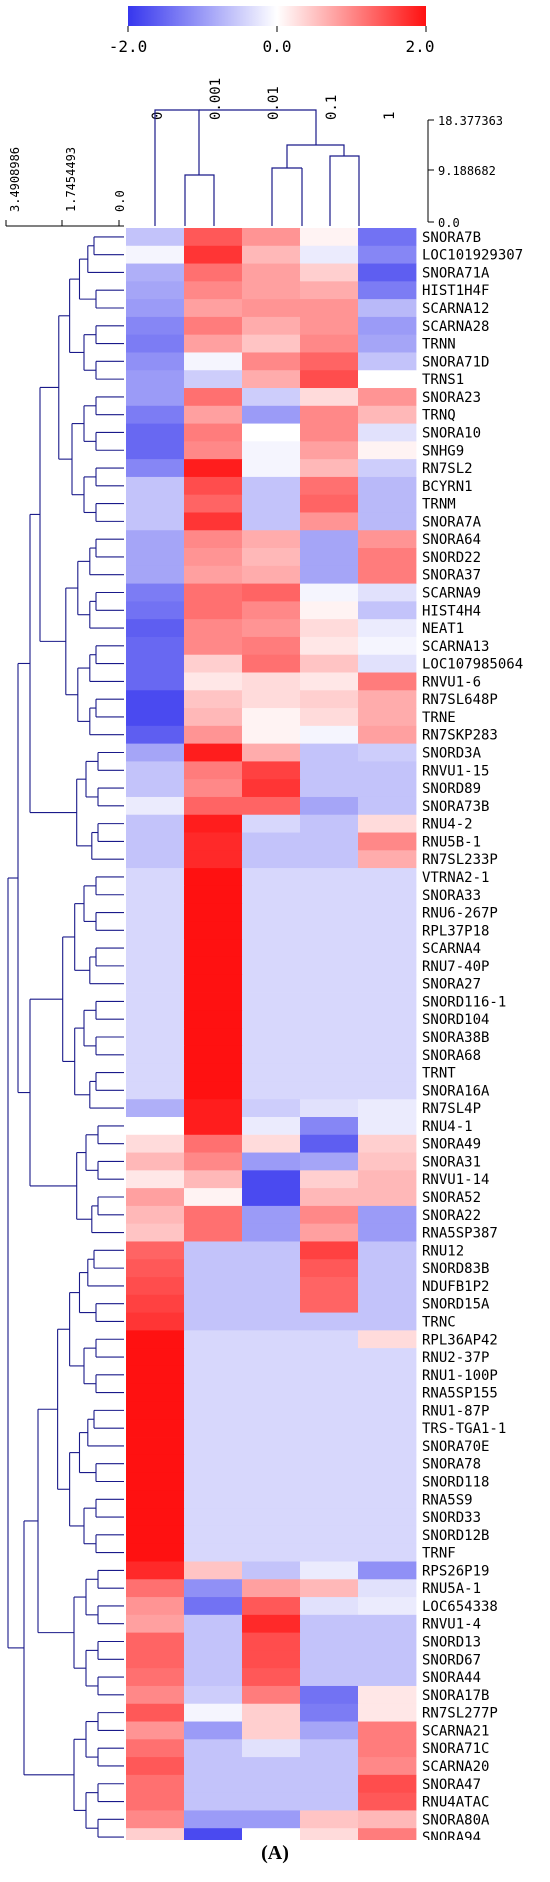 The image size is (550, 1882). I want to click on col-scale-bottom: 0.0, so click(449, 223).